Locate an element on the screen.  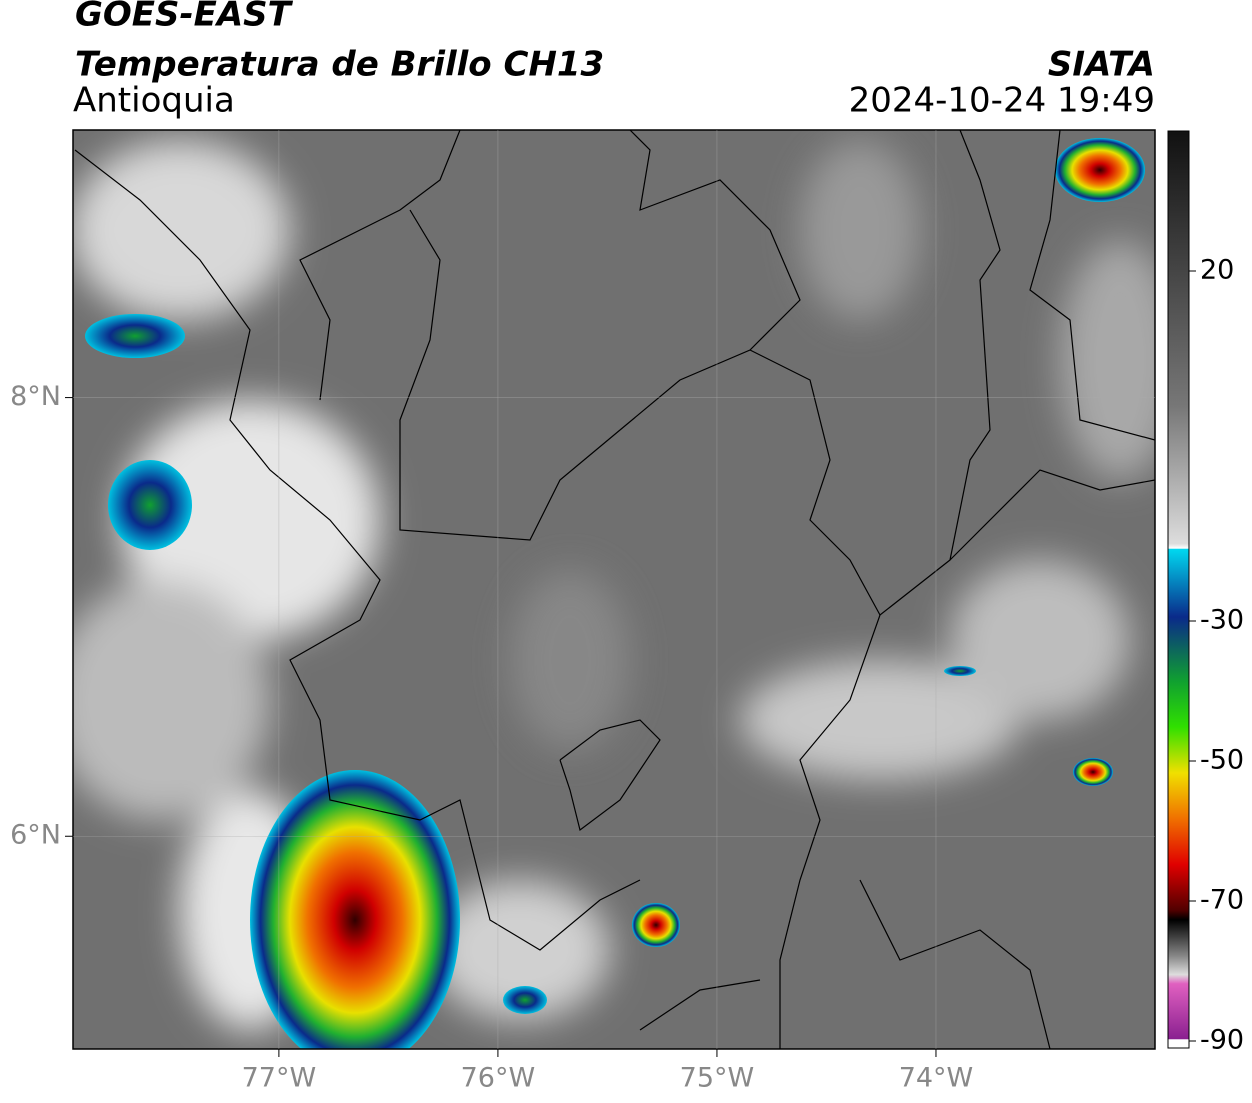
y-tick-label: 8°N is located at coordinates (35, 396).